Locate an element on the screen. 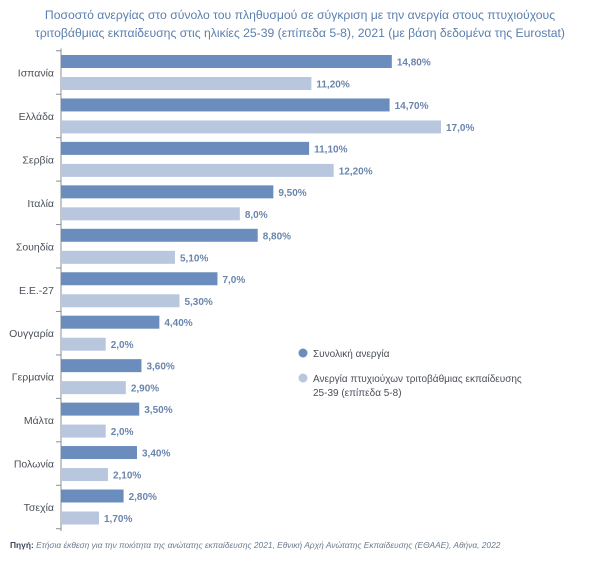  category-label: Σουηδία is located at coordinates (35, 247).